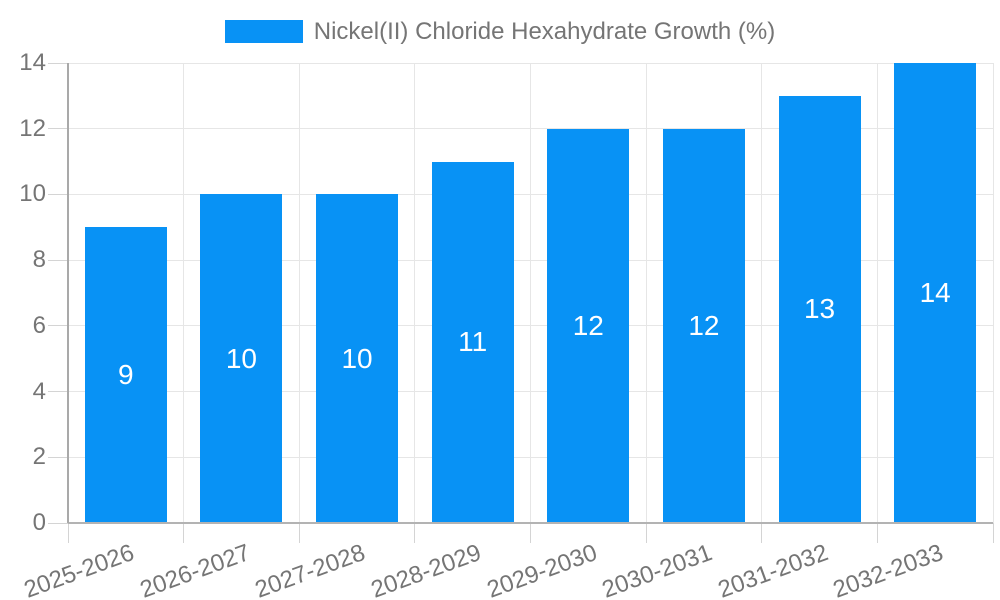  Describe the element at coordinates (888, 569) in the screenshot. I see `x-axis-category-label: 2032-2033` at that location.